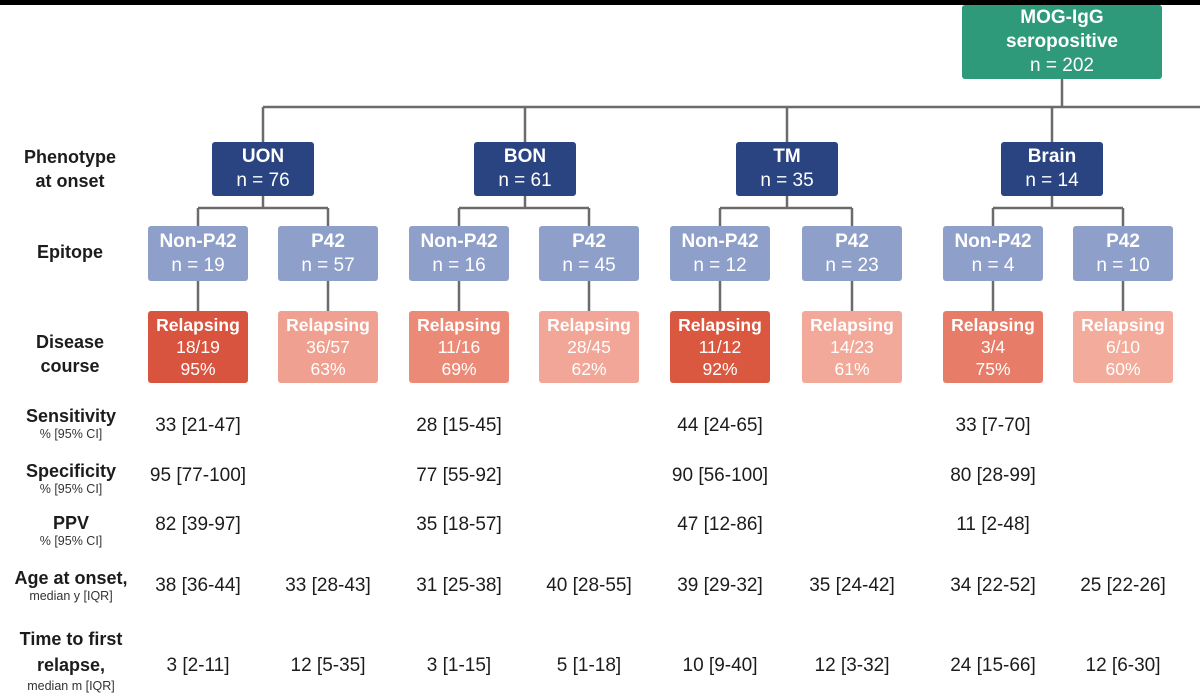 This screenshot has height=694, width=1200. What do you see at coordinates (198, 524) in the screenshot?
I see `stat-value-2-0: 82 [39-97]` at bounding box center [198, 524].